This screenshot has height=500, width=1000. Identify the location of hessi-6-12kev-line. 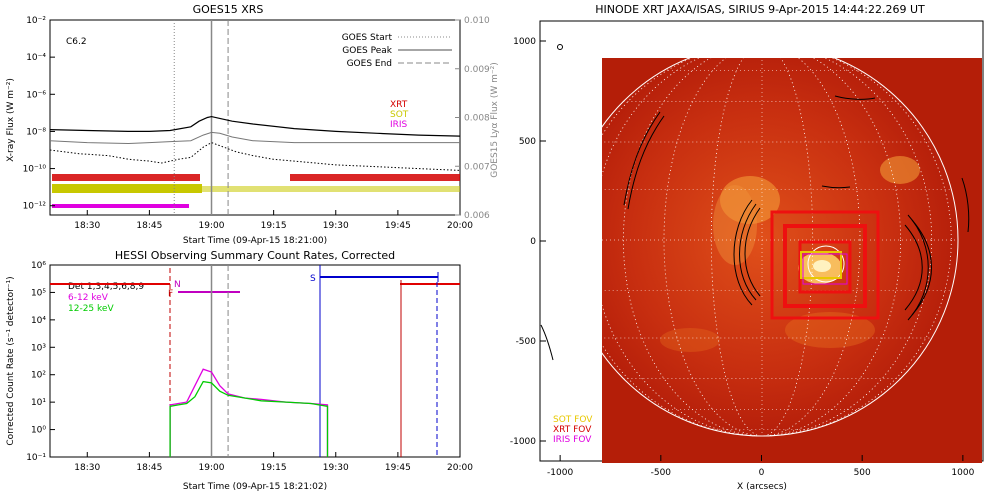
(249, 412).